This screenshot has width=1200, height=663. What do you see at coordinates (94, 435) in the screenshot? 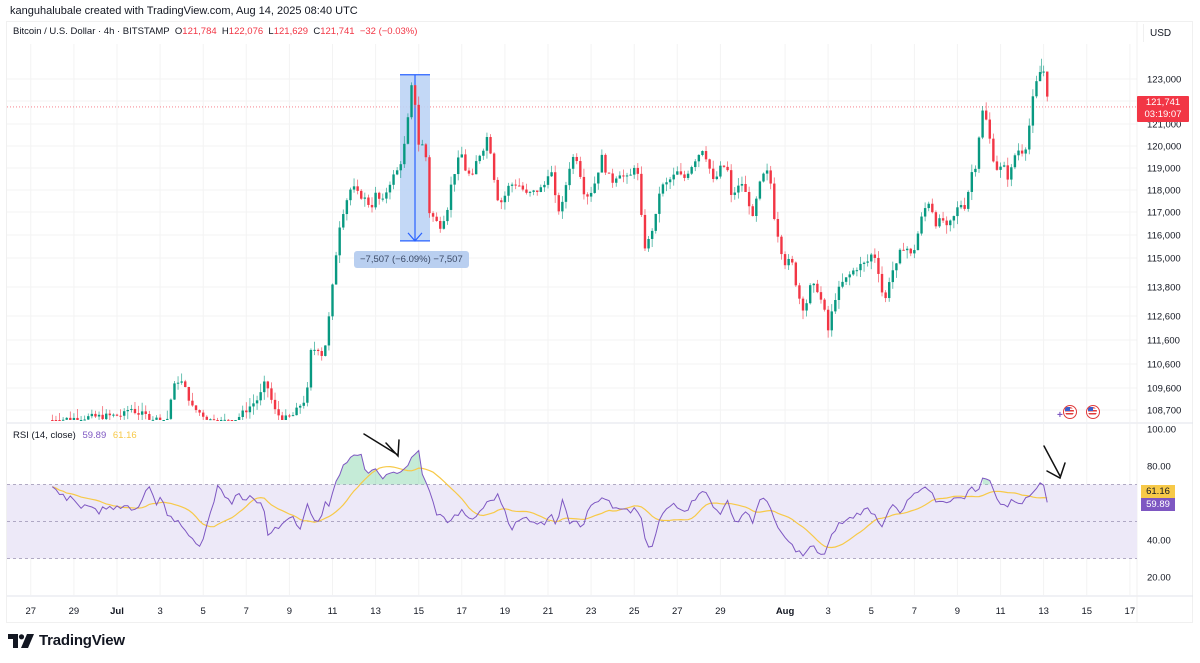
I see `rsi-value: 59.89` at bounding box center [94, 435].